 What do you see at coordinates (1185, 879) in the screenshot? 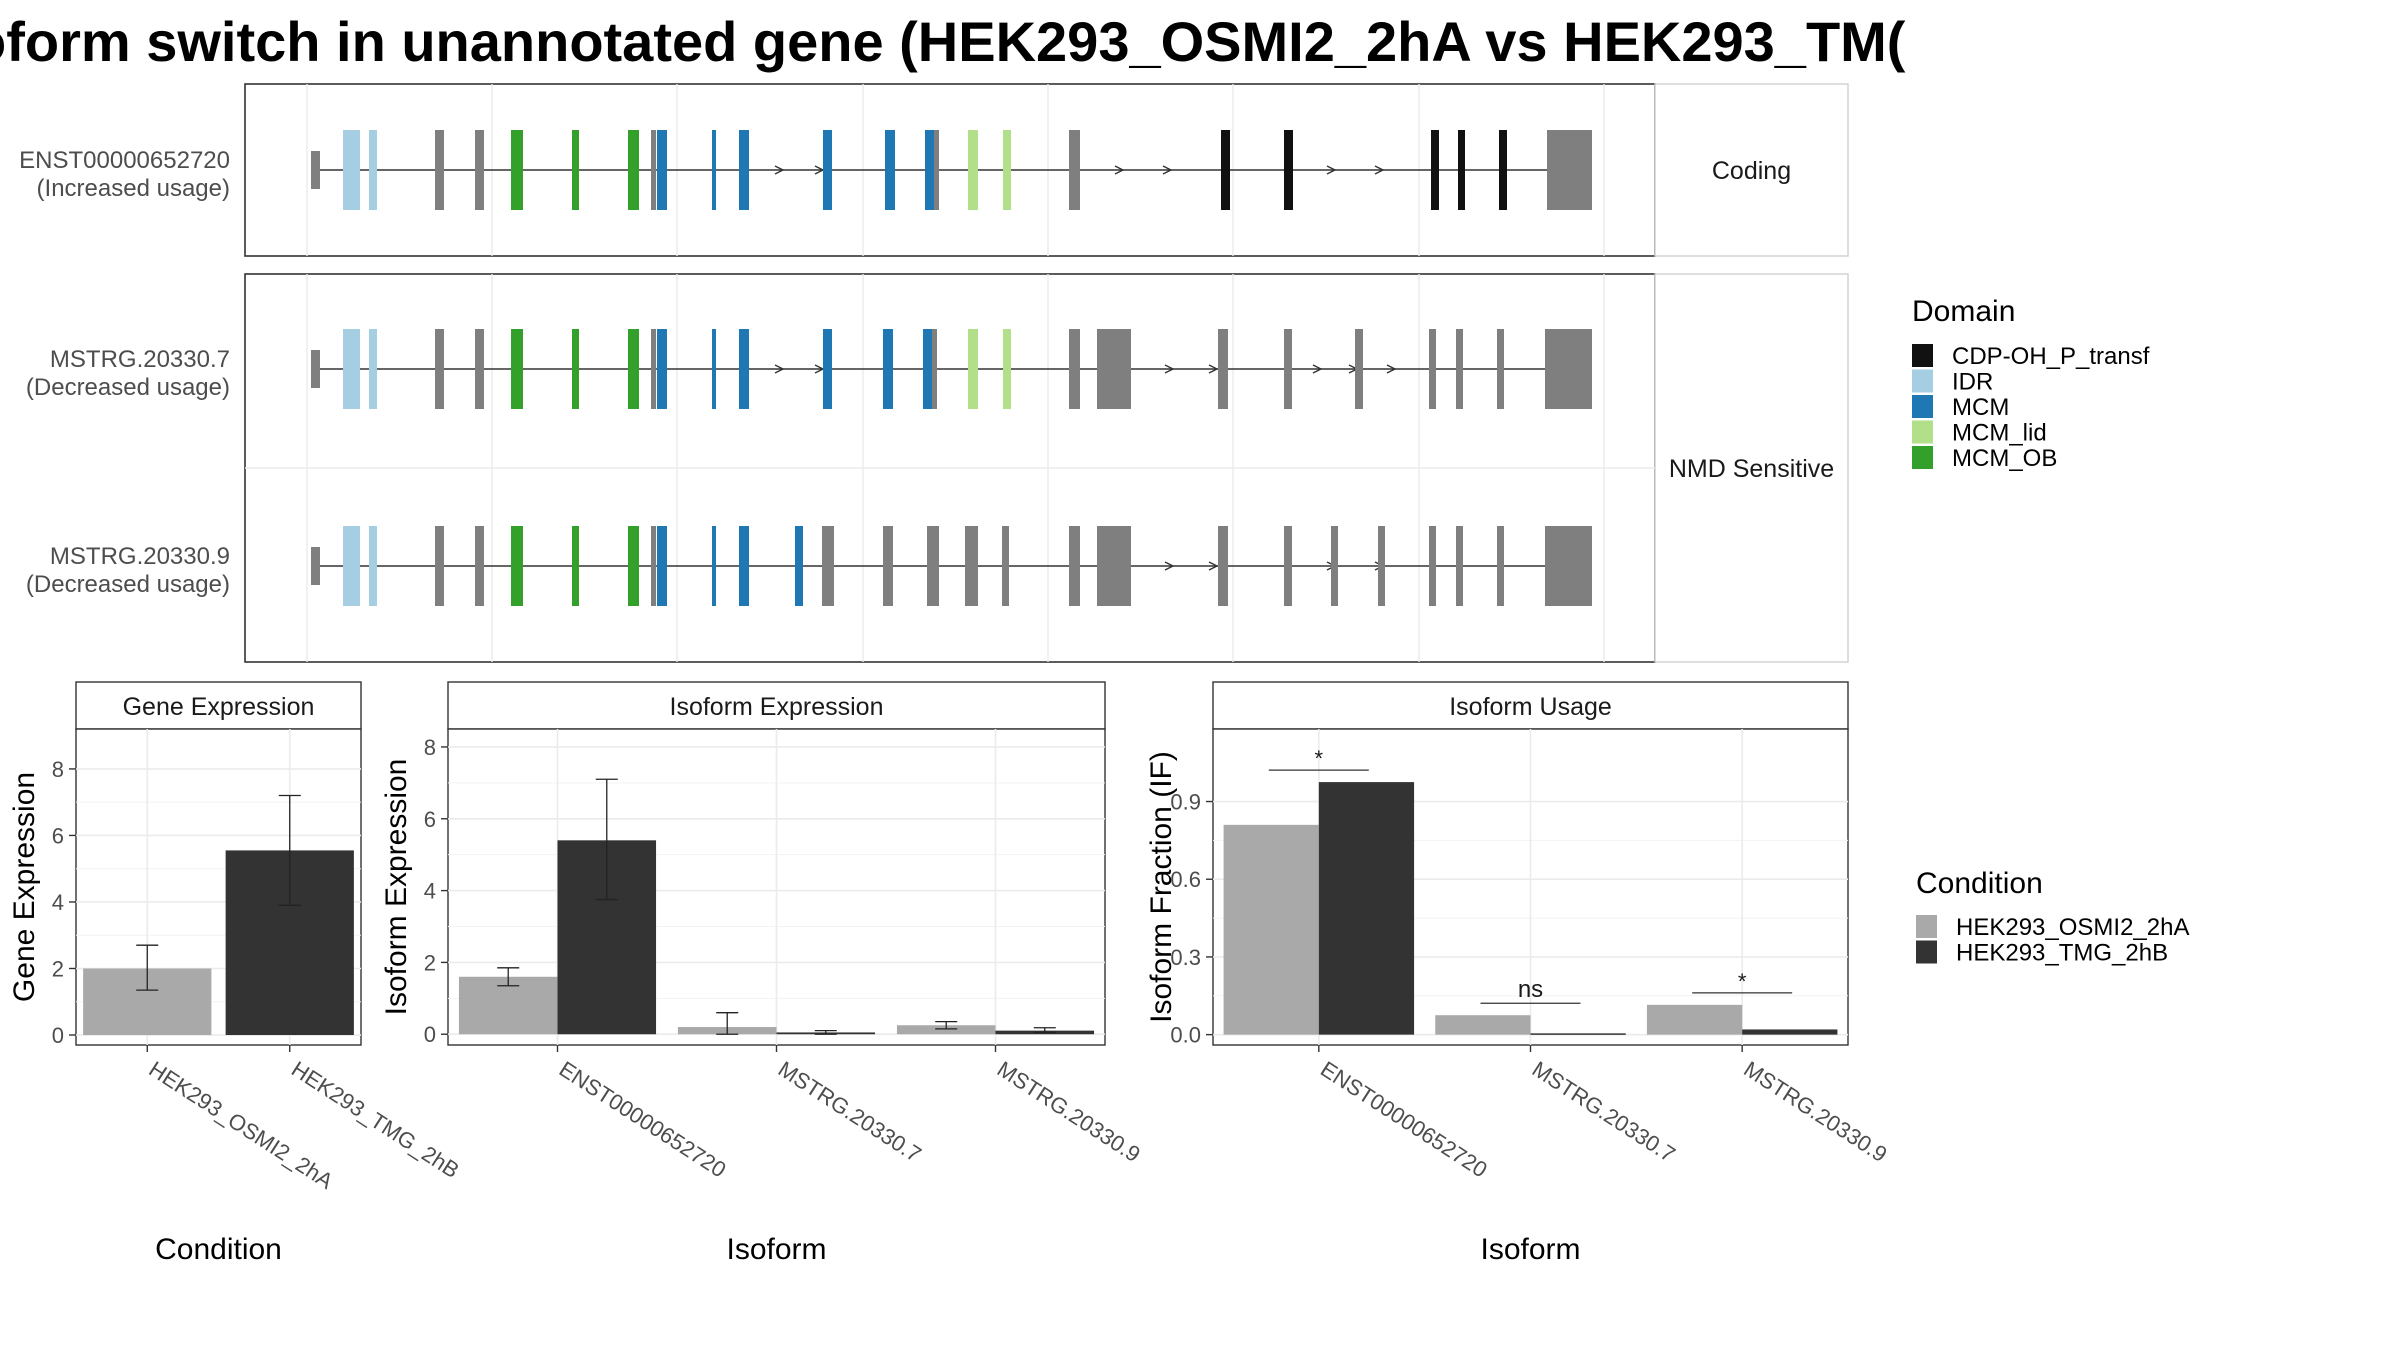
I see `y-tick-label: 0.6` at bounding box center [1185, 879].